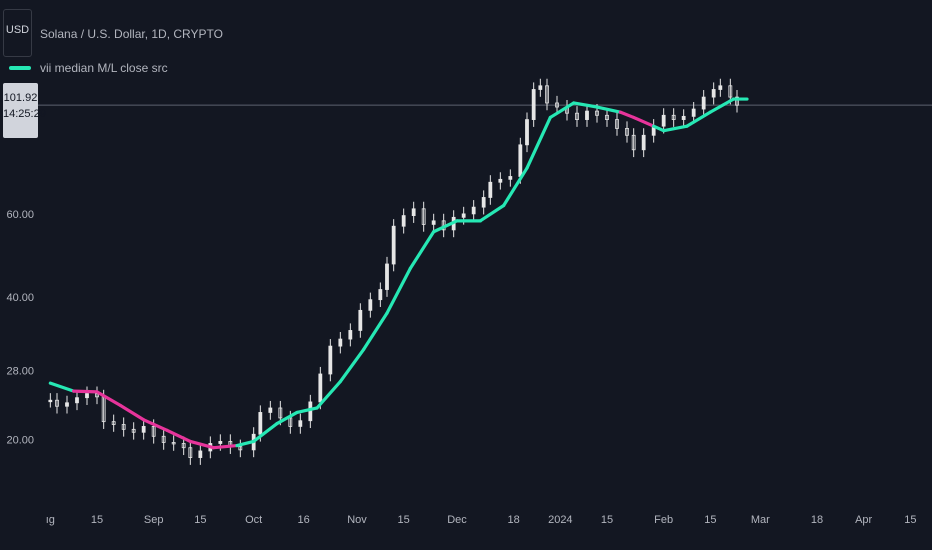  I want to click on x-tick-label: 16, so click(304, 520).